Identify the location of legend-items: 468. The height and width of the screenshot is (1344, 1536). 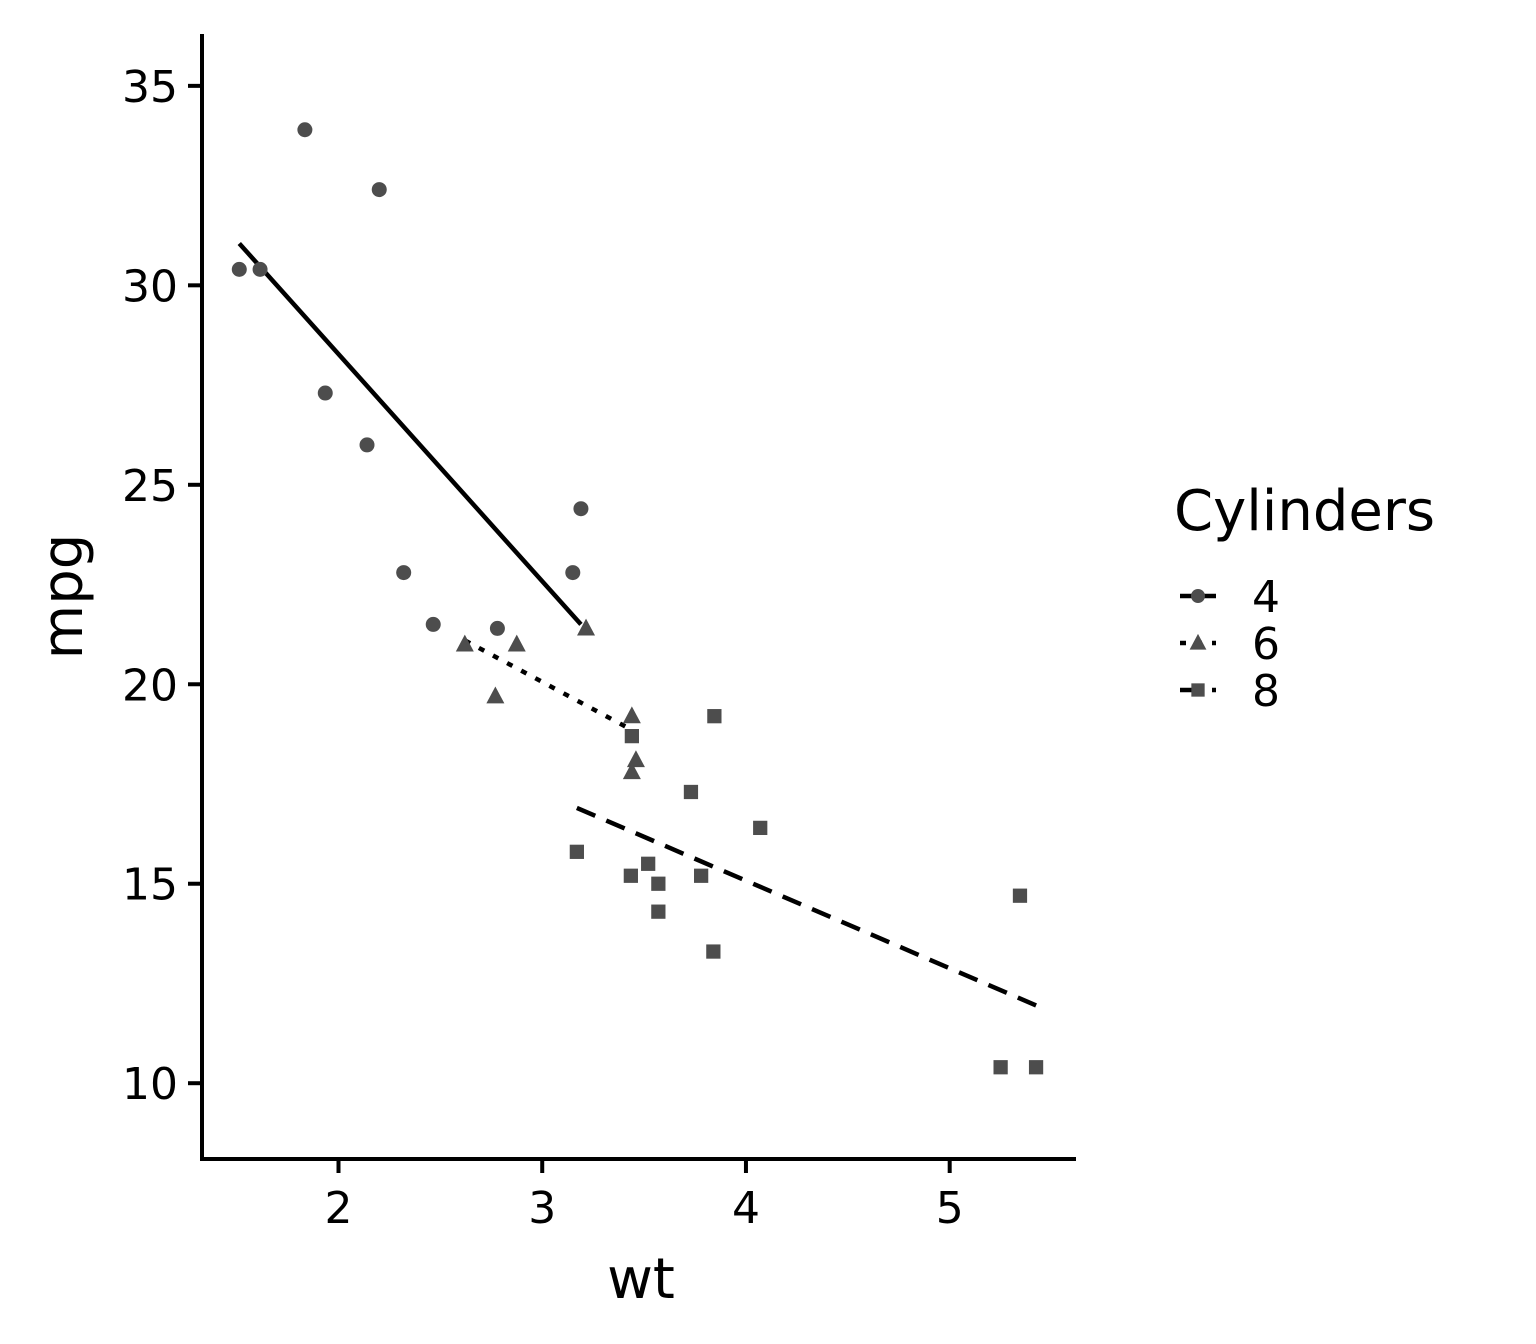
(1230, 644).